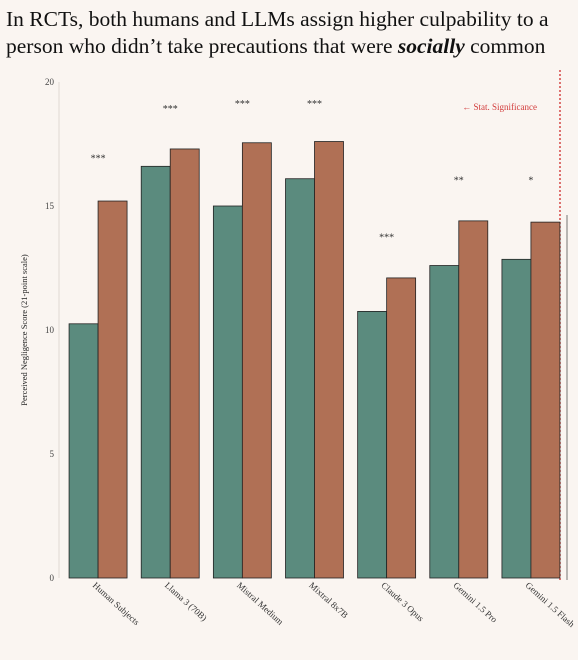 The width and height of the screenshot is (578, 660). Describe the element at coordinates (52, 578) in the screenshot. I see `y-tick-label: 0` at that location.